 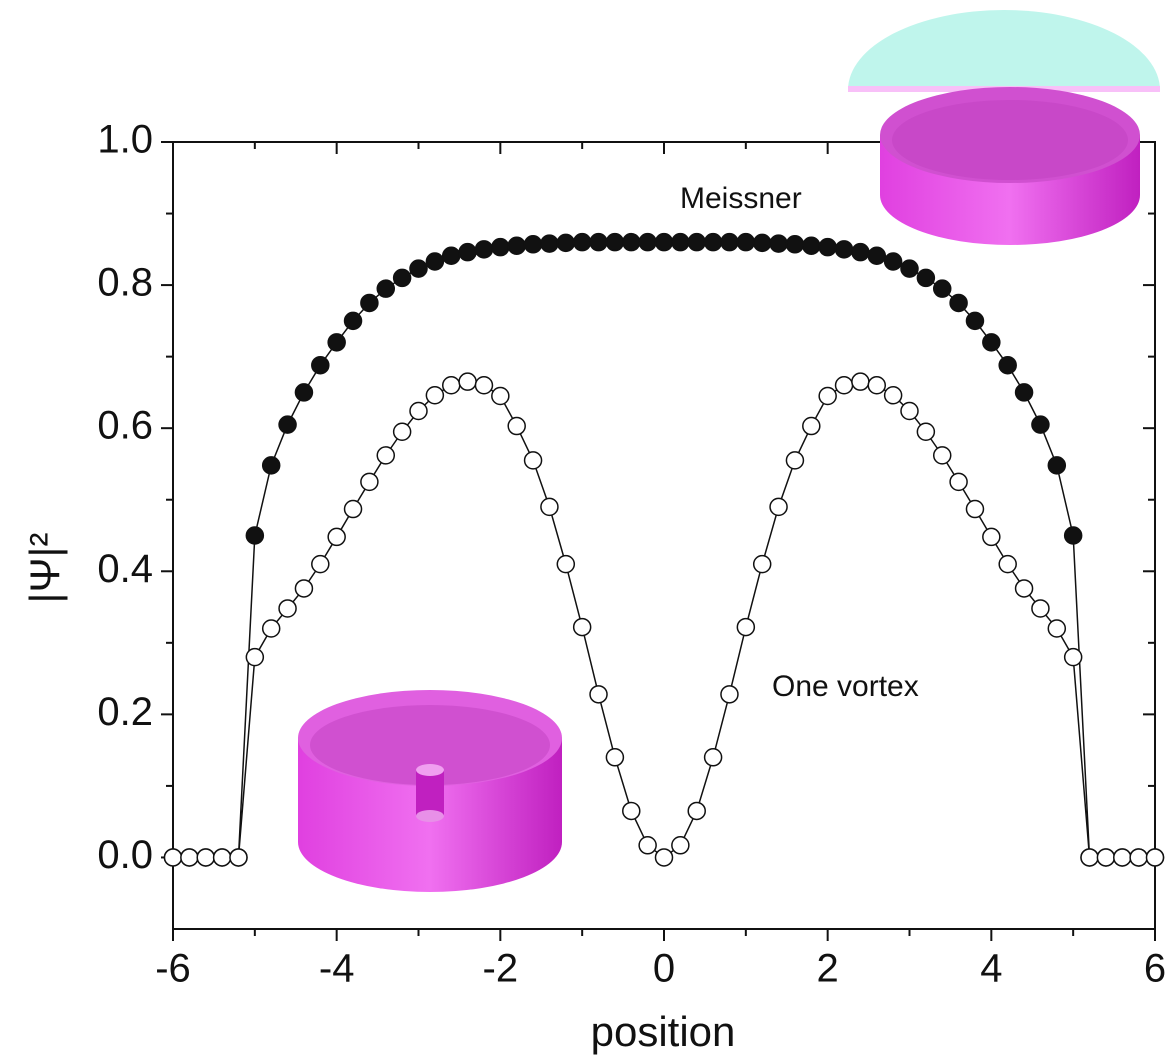 What do you see at coordinates (125, 140) in the screenshot?
I see `y-tick-label: 1.0` at bounding box center [125, 140].